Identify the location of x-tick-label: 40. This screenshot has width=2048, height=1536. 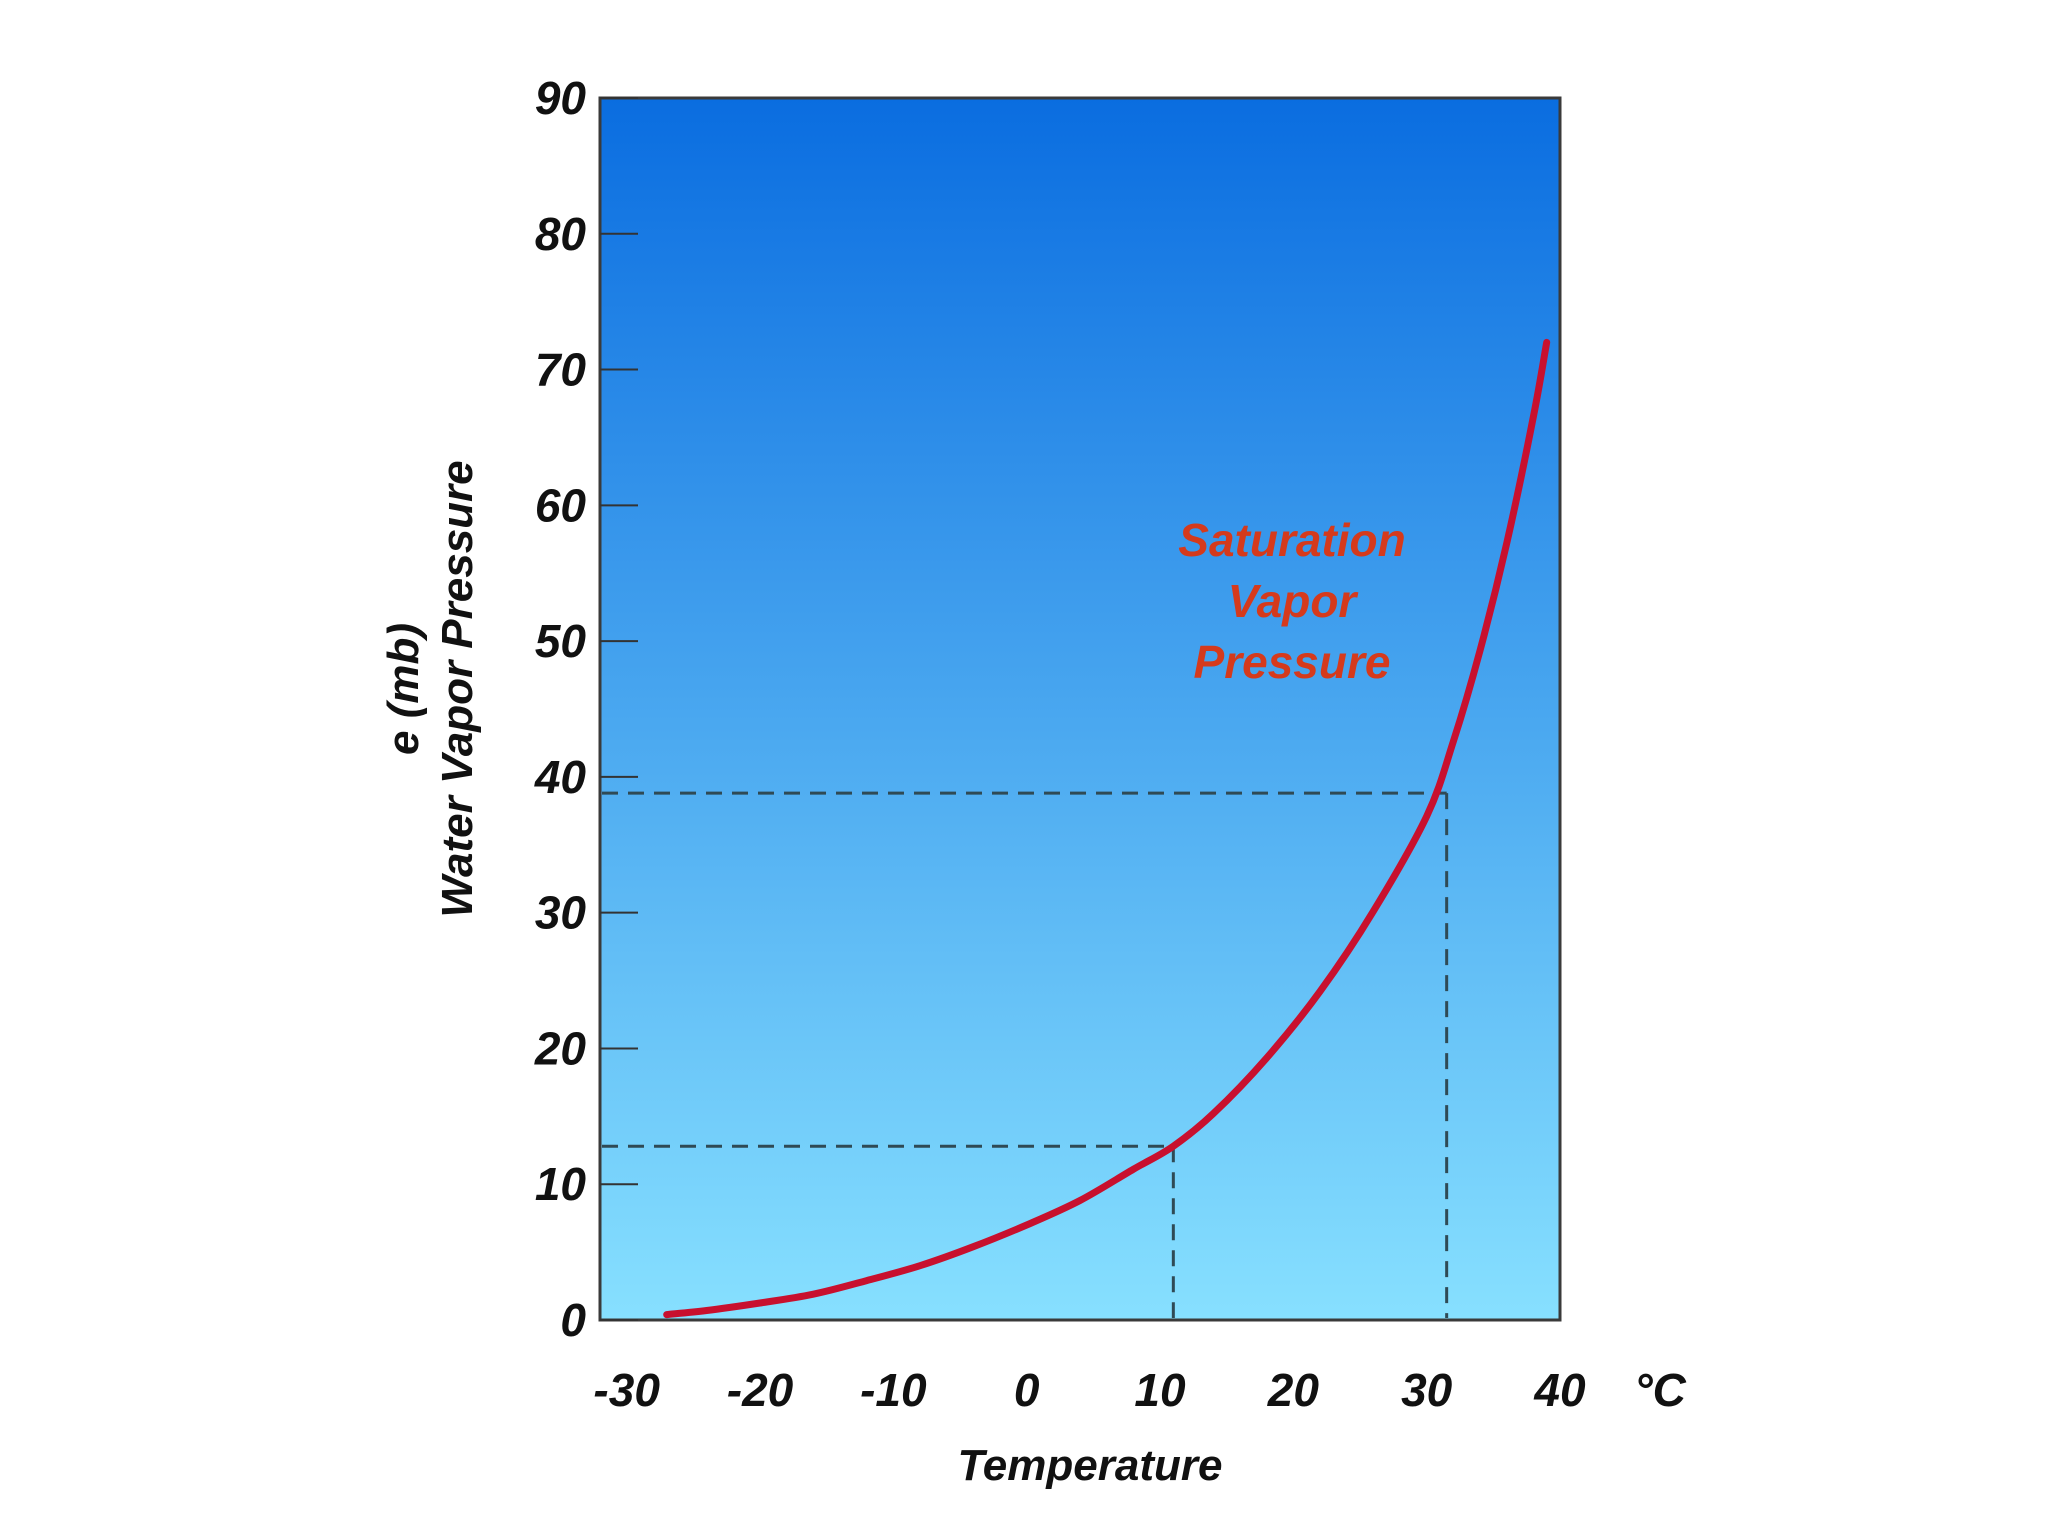
(1559, 1390).